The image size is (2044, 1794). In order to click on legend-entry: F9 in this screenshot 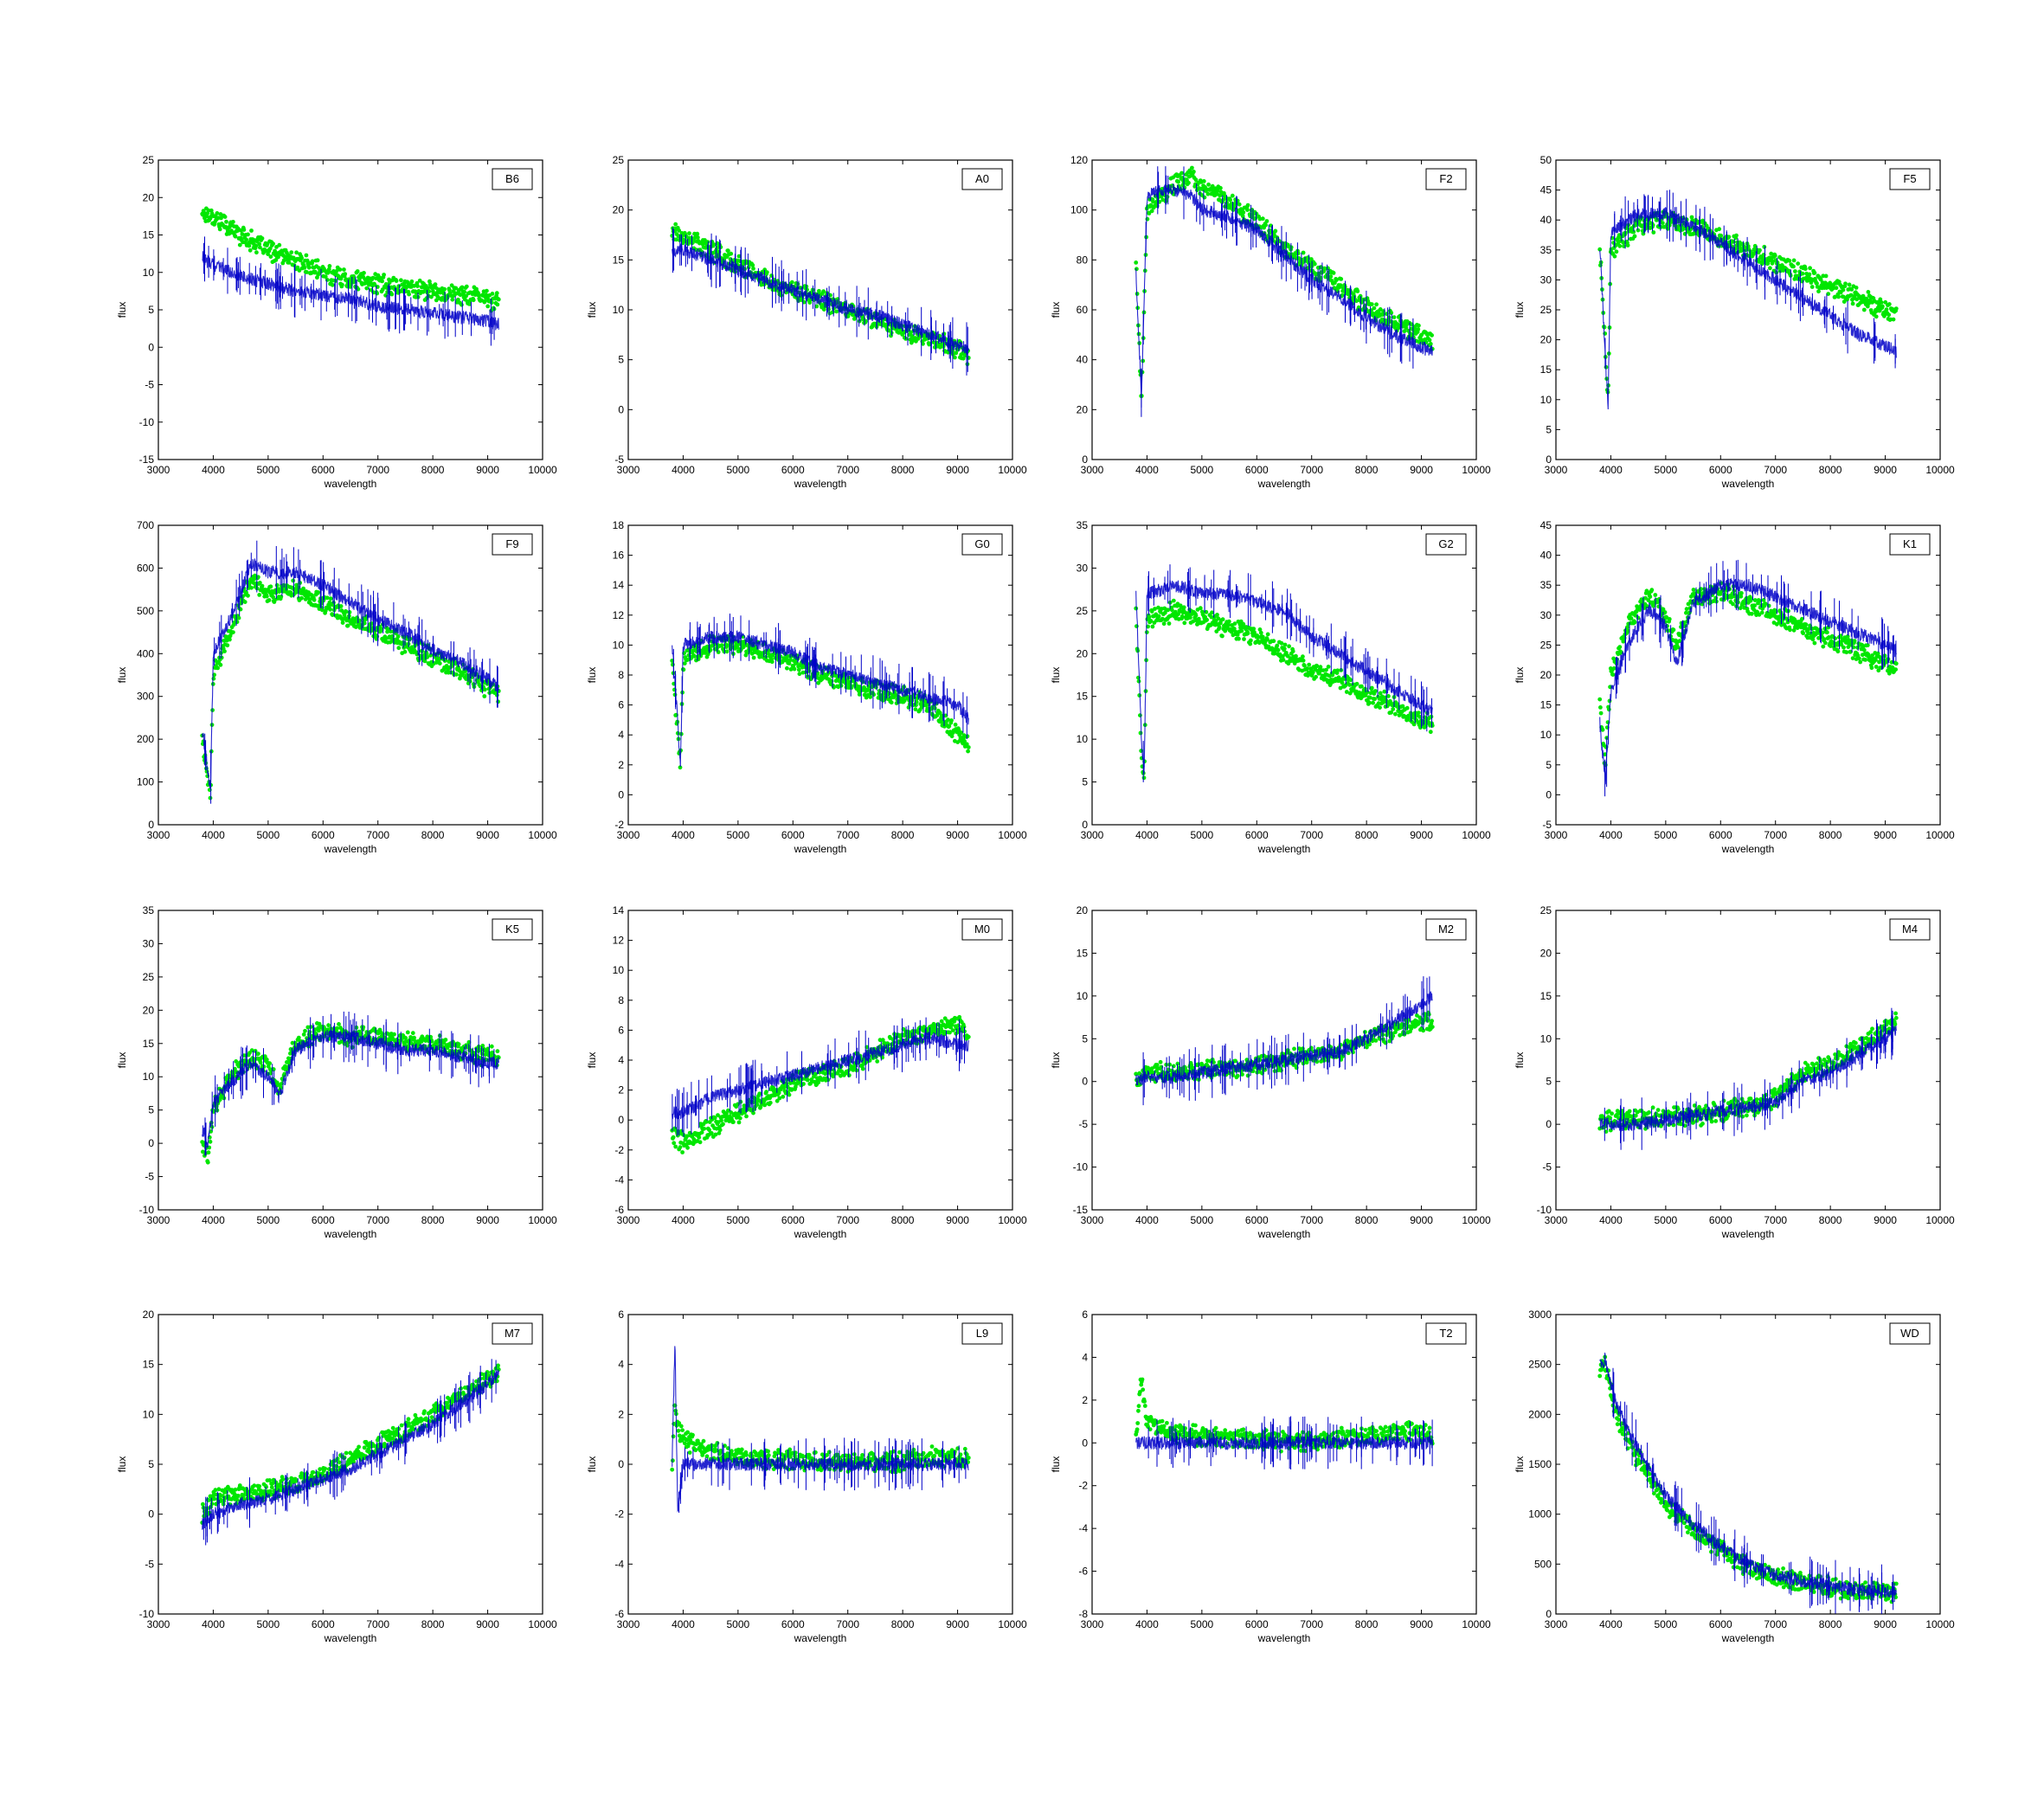, I will do `click(511, 543)`.